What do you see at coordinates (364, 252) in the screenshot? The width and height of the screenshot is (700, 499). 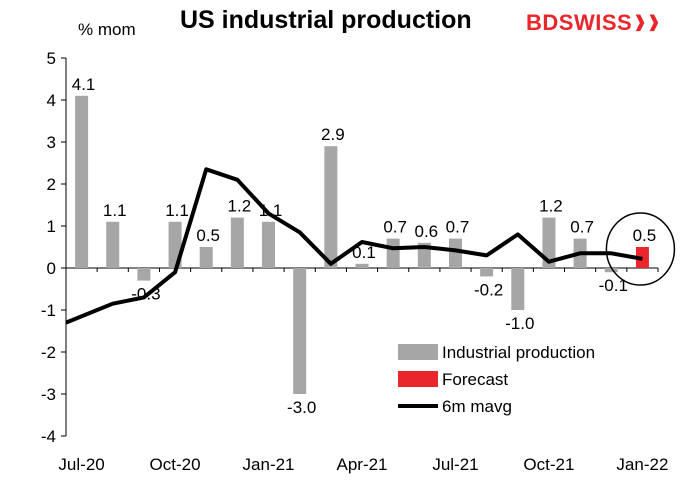 I see `bar-data-label: 0.1` at bounding box center [364, 252].